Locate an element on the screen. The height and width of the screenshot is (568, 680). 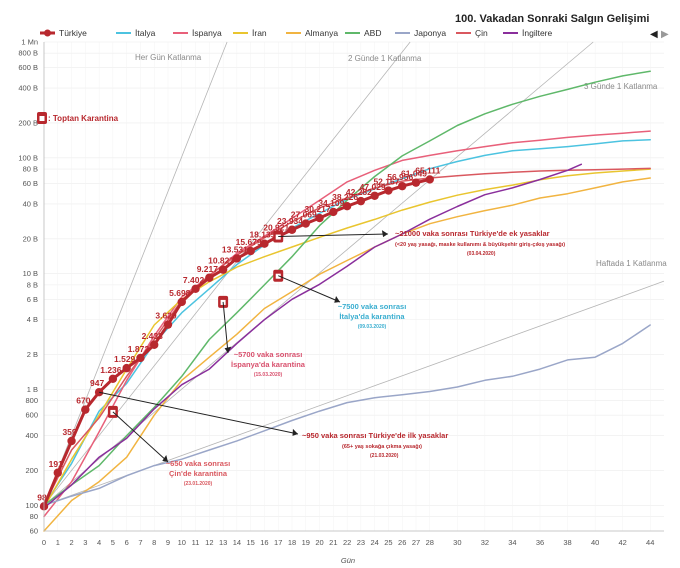
x-tick-label: 16 is located at coordinates (264, 542).